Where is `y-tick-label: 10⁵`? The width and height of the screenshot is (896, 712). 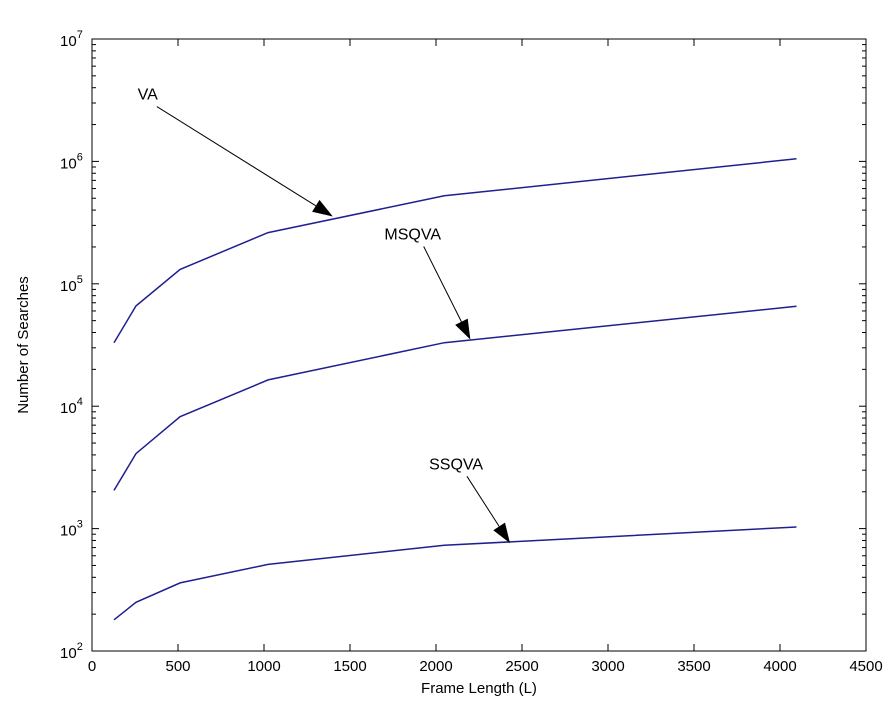
y-tick-label: 10⁵ is located at coordinates (71, 284).